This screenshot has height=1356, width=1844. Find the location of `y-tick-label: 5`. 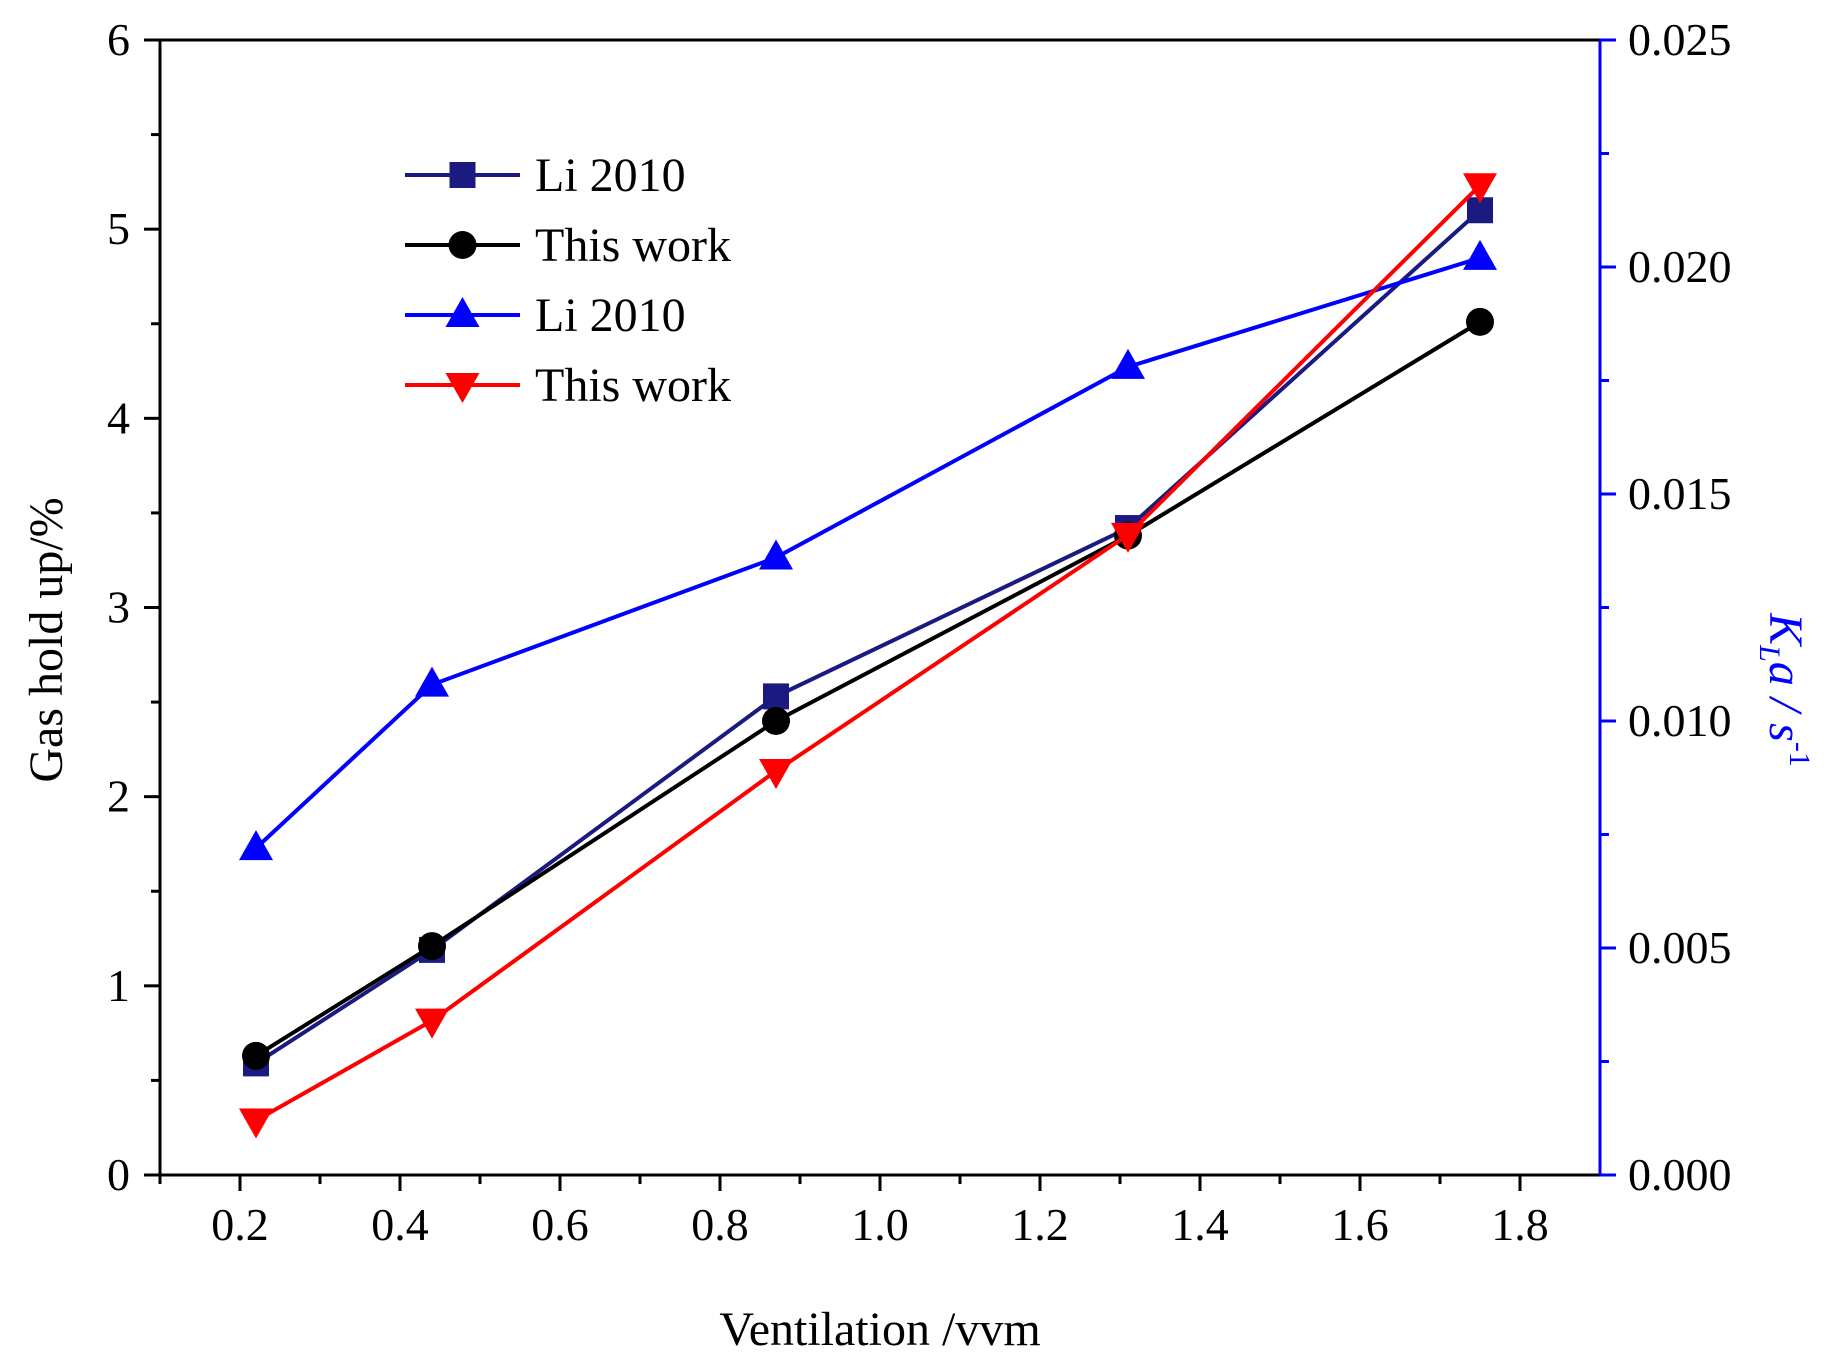

y-tick-label: 5 is located at coordinates (118, 228).